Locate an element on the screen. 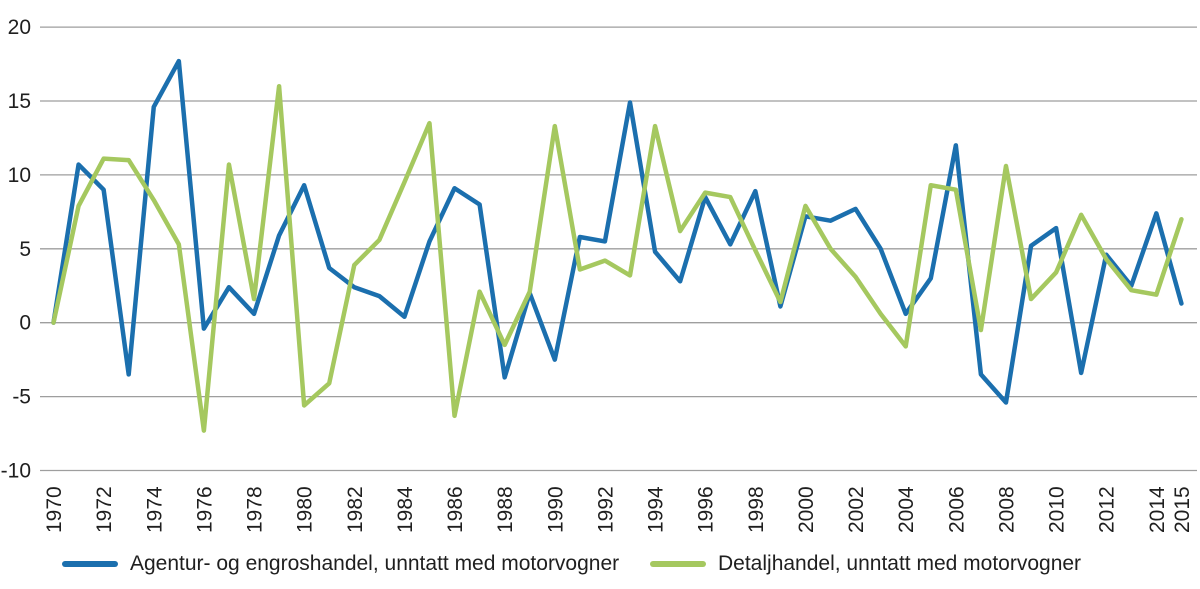 This screenshot has width=1200, height=589. x-tick-label: 1974 is located at coordinates (154, 509).